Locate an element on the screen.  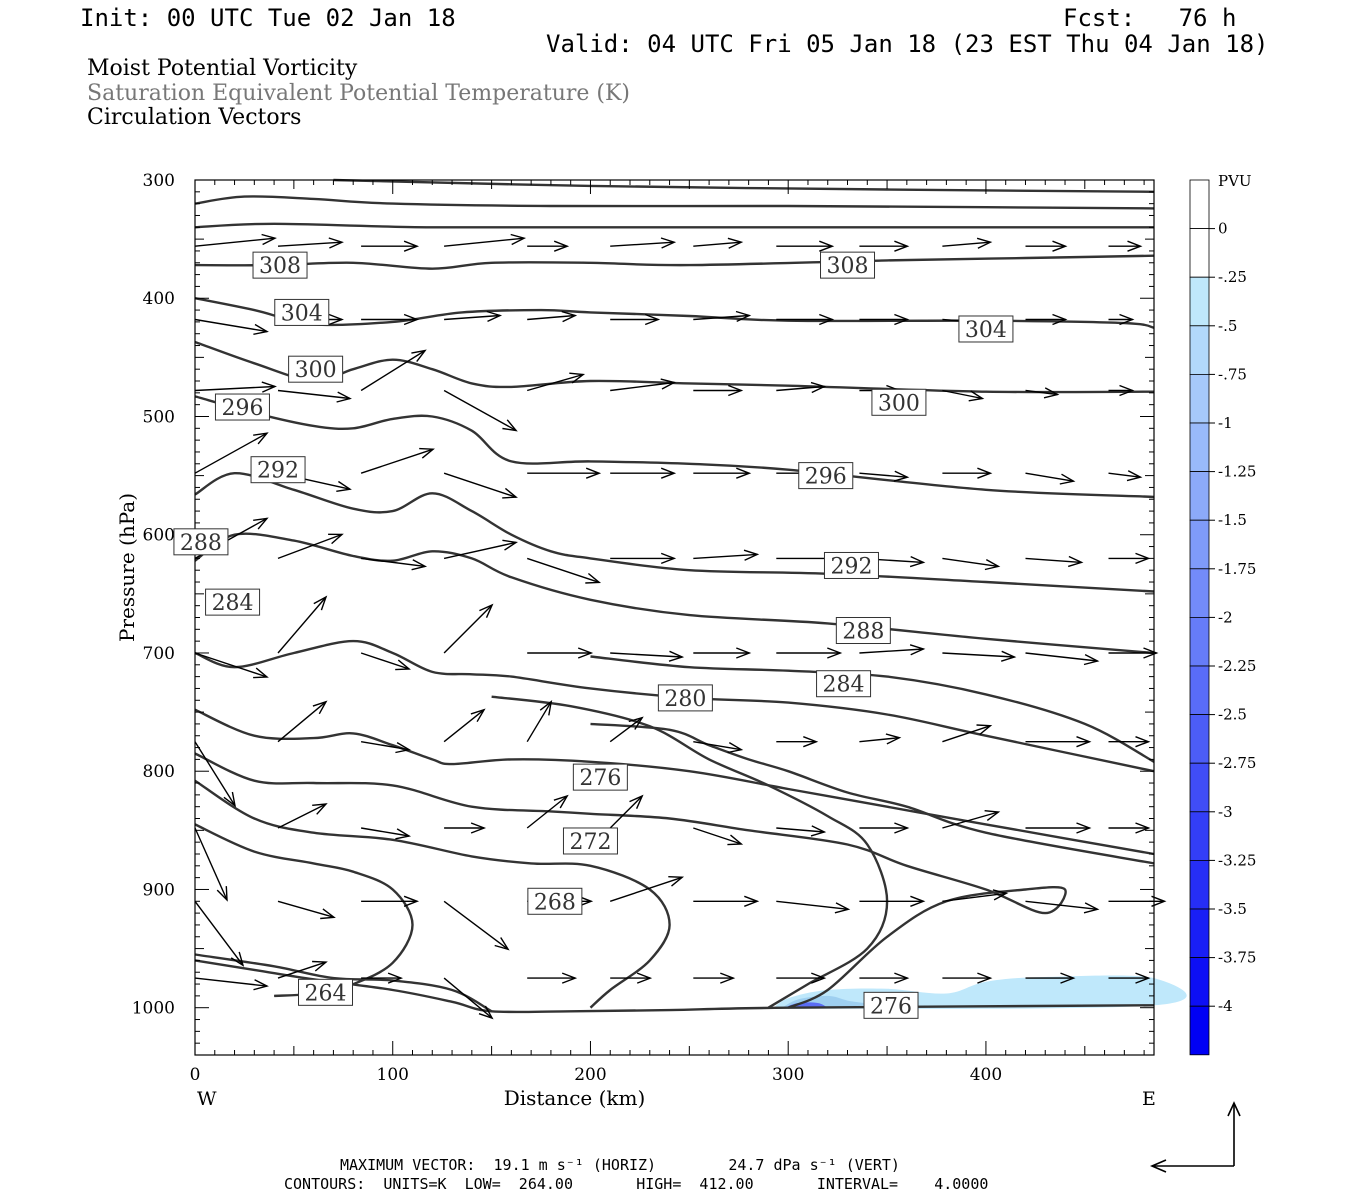
y-tick-label: 1000 is located at coordinates (153, 1009).